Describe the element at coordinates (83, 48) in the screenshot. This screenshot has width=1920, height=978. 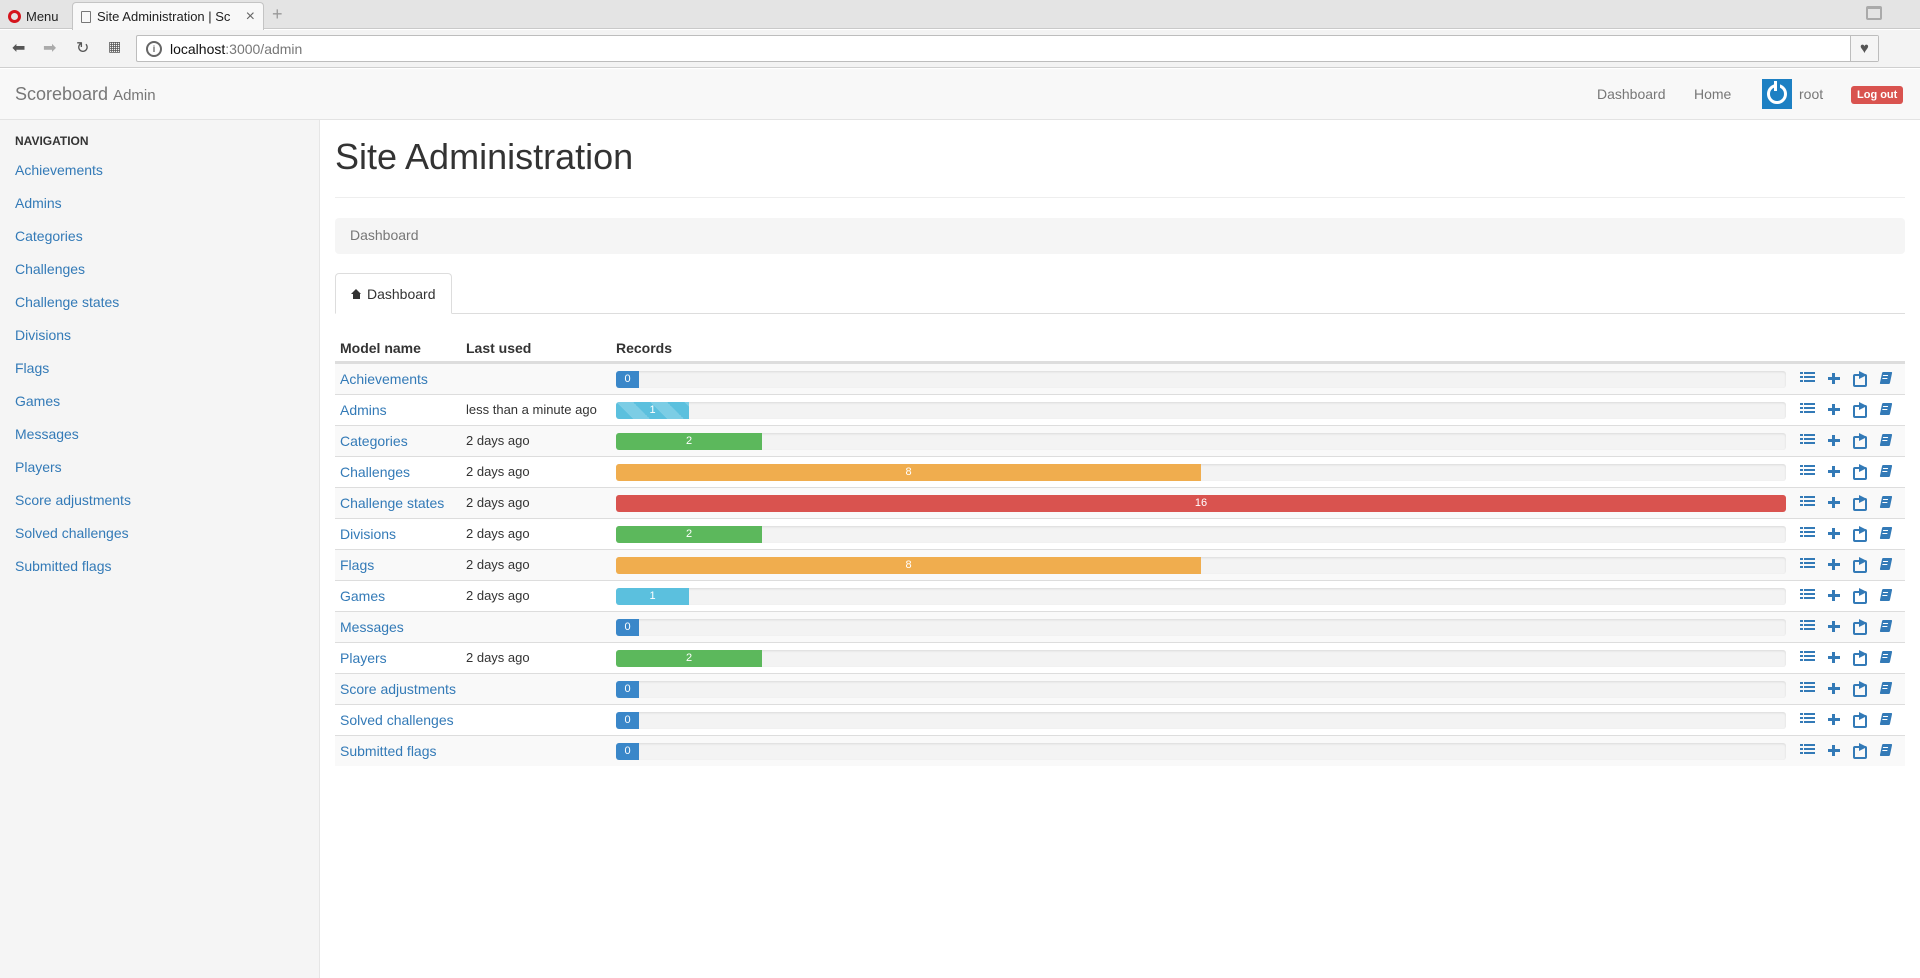
I see `reload-icon: ↻` at that location.